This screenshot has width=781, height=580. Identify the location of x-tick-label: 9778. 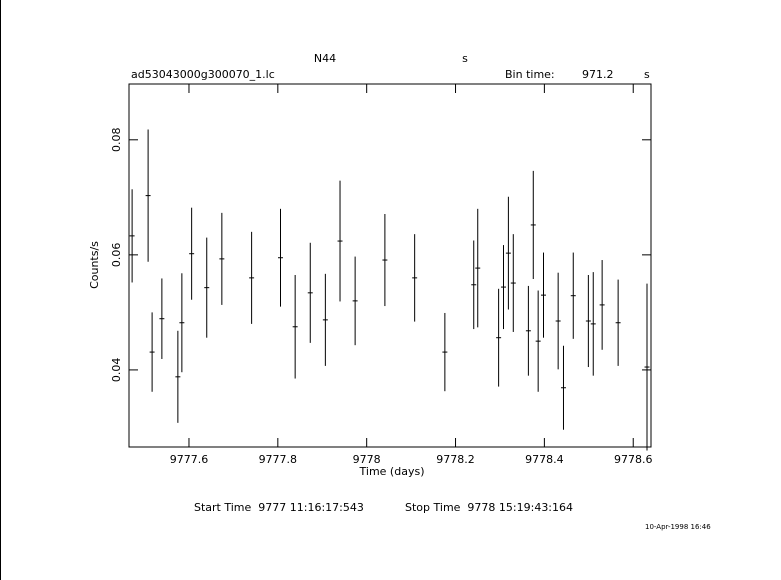
(367, 459).